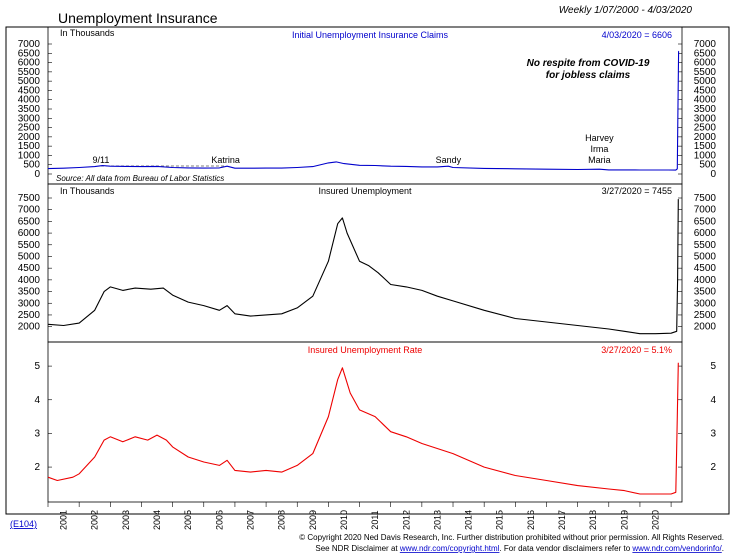 This screenshot has width=736, height=560. Describe the element at coordinates (437, 520) in the screenshot. I see `xtick-label: 2013` at that location.